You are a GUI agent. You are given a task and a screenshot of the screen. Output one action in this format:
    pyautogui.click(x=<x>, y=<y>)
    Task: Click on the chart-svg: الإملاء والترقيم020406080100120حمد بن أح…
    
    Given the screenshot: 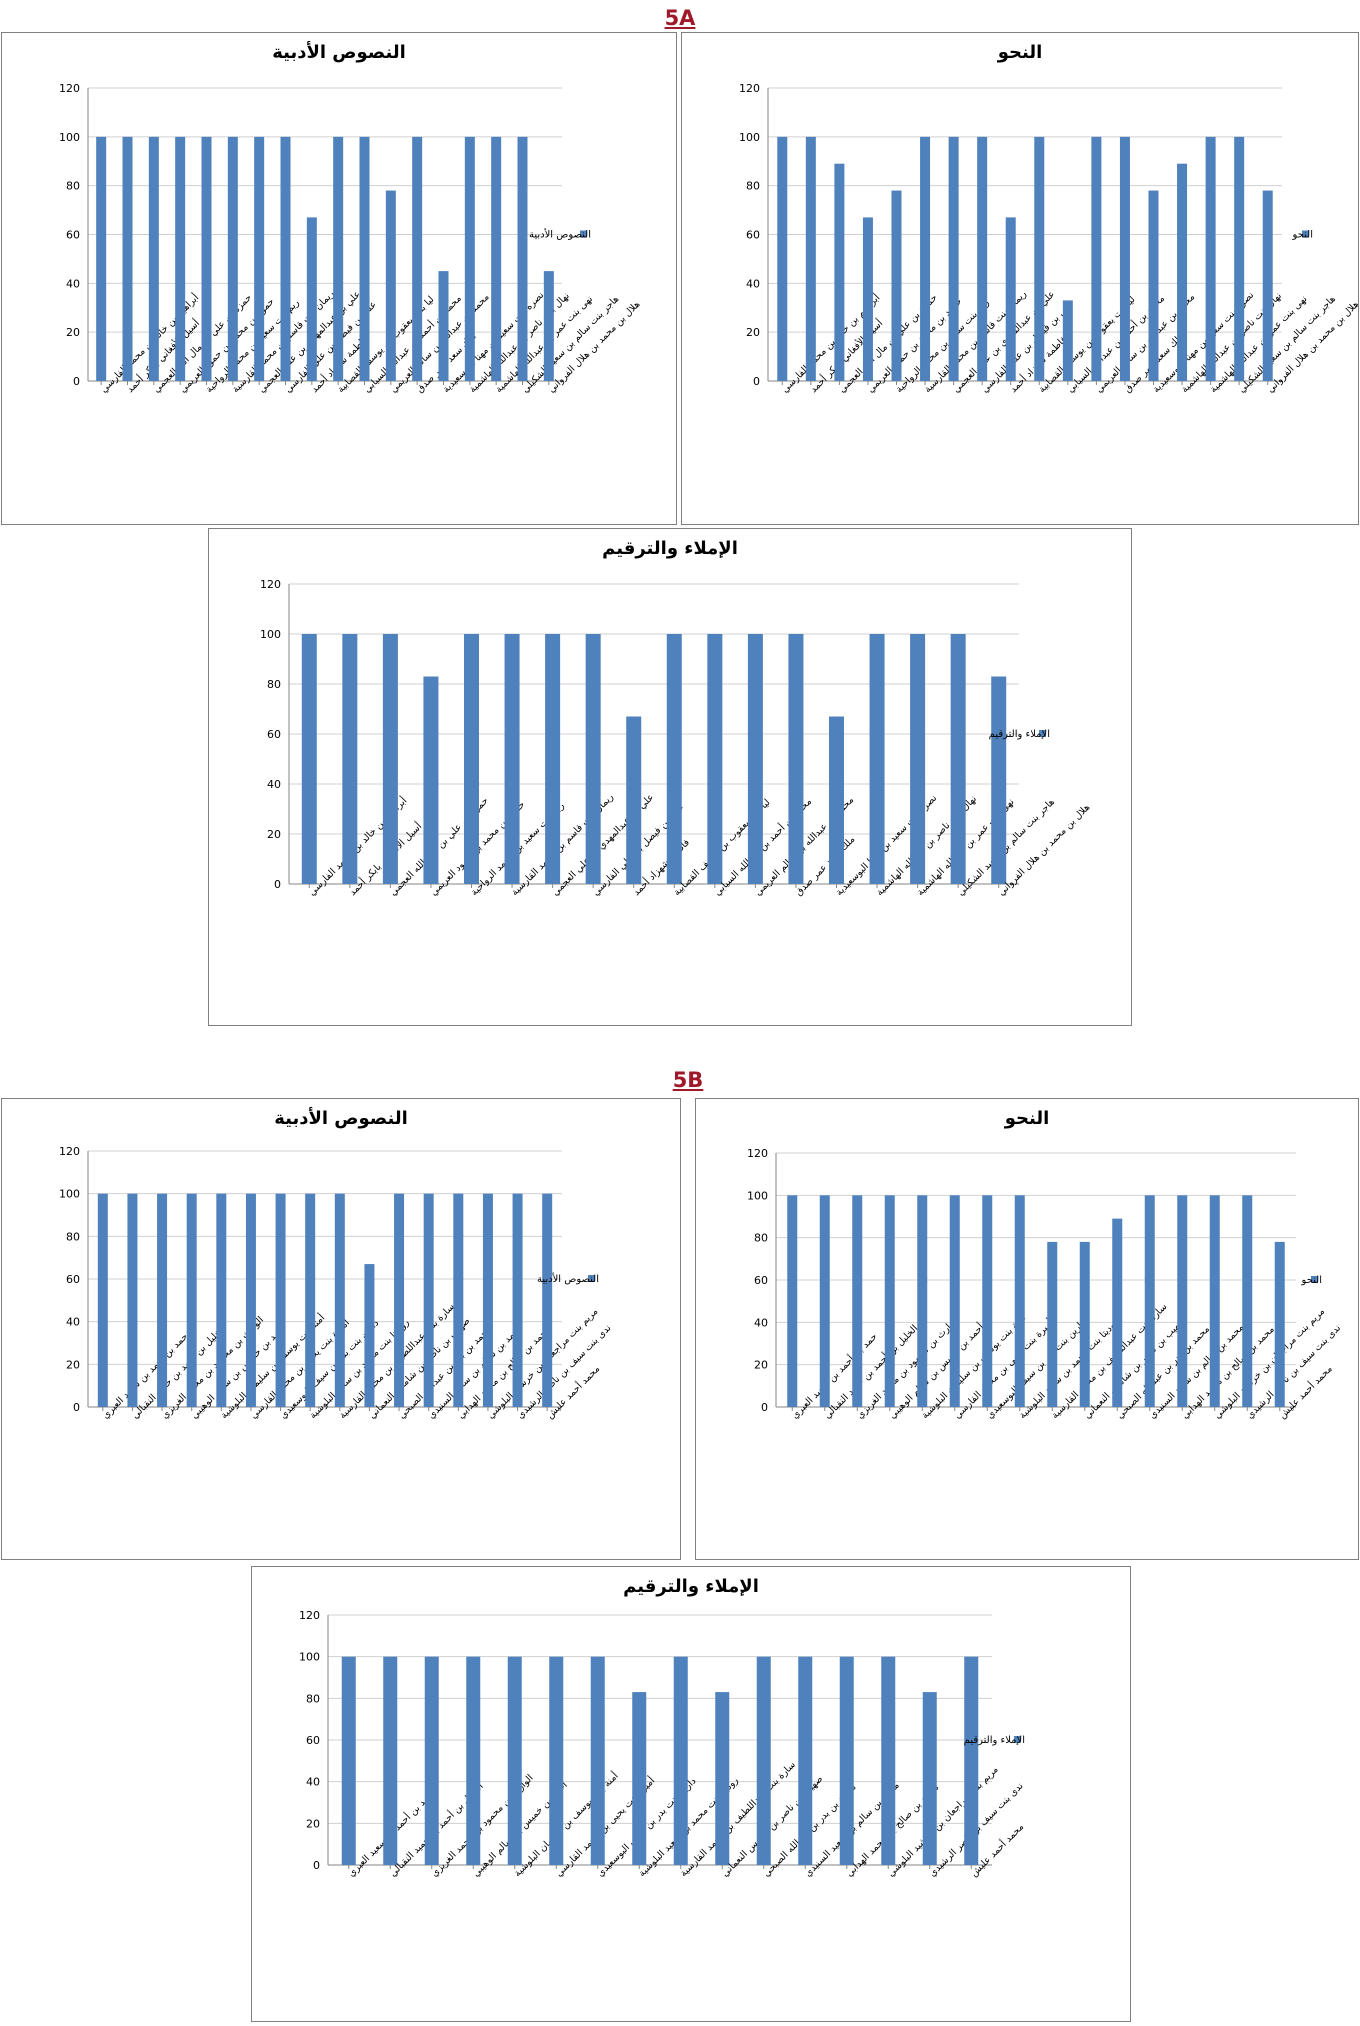 What is the action you would take?
    pyautogui.click(x=662, y=1727)
    